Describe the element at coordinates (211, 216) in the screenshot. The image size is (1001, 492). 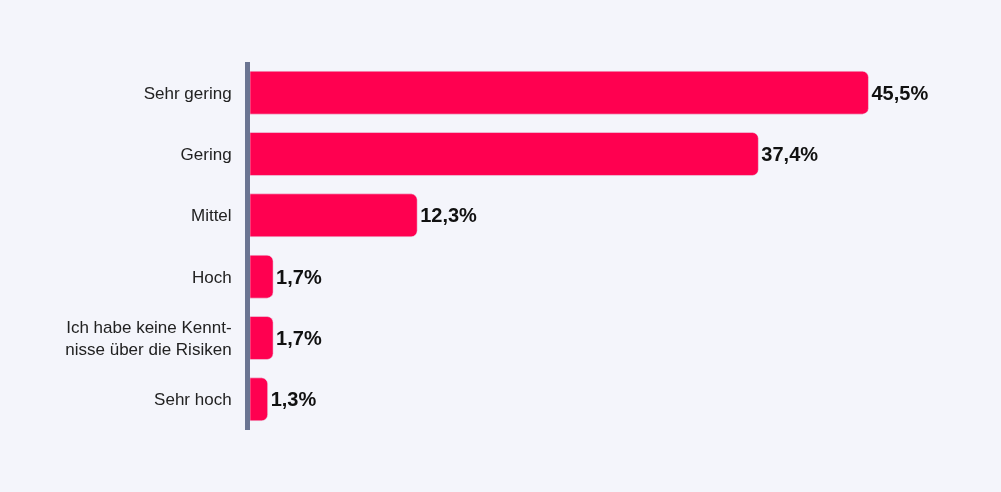
I see `y-tick-label: Mittel` at that location.